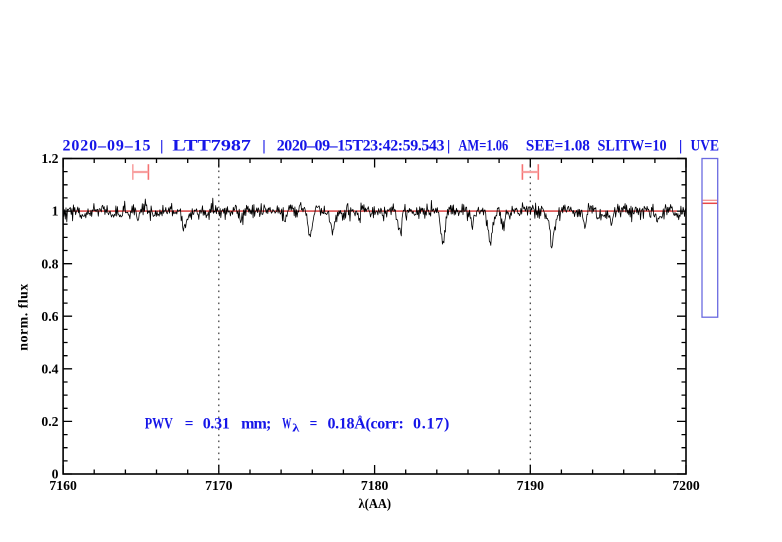 This screenshot has width=782, height=542. What do you see at coordinates (375, 503) in the screenshot?
I see `svg-text: λ(AA)` at bounding box center [375, 503].